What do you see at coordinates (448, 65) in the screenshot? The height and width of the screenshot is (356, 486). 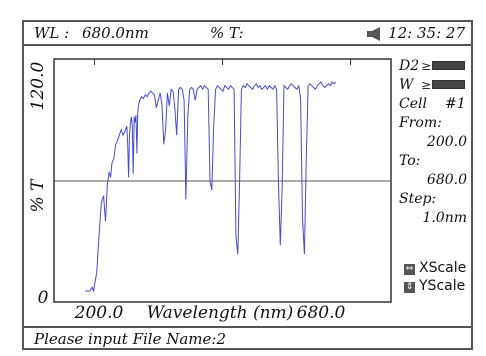 I see `d2-lamp-status-icon` at bounding box center [448, 65].